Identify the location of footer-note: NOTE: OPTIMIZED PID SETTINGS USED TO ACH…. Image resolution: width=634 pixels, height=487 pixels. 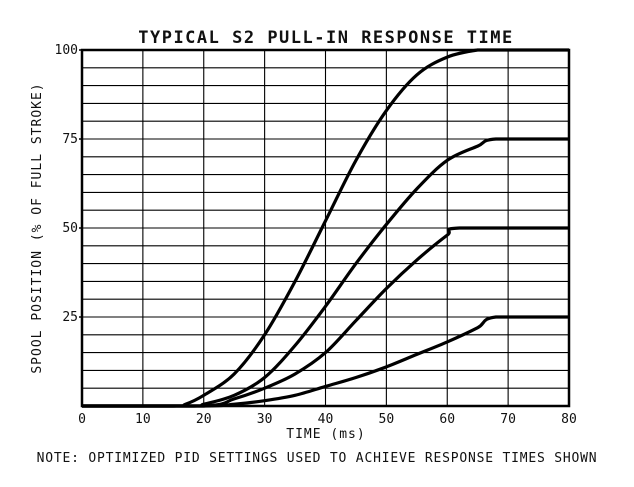
(317, 458).